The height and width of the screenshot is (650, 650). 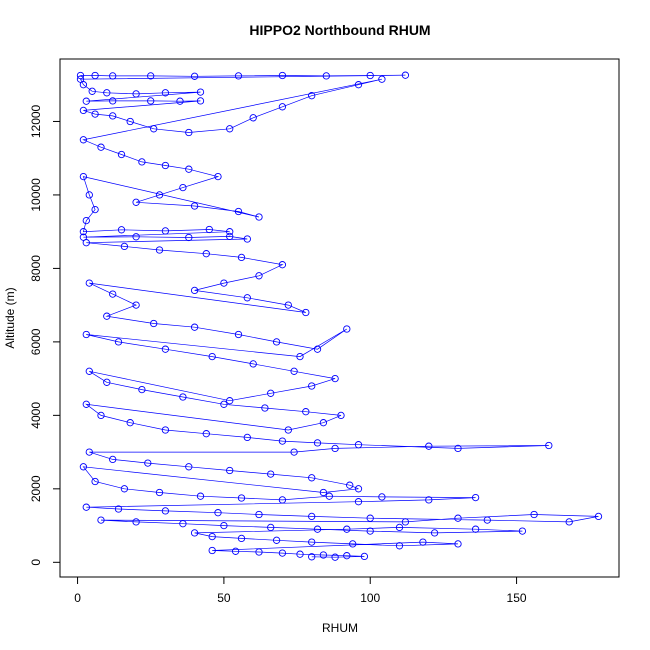 I want to click on y-tick-label-4: 8000, so click(x=36, y=268).